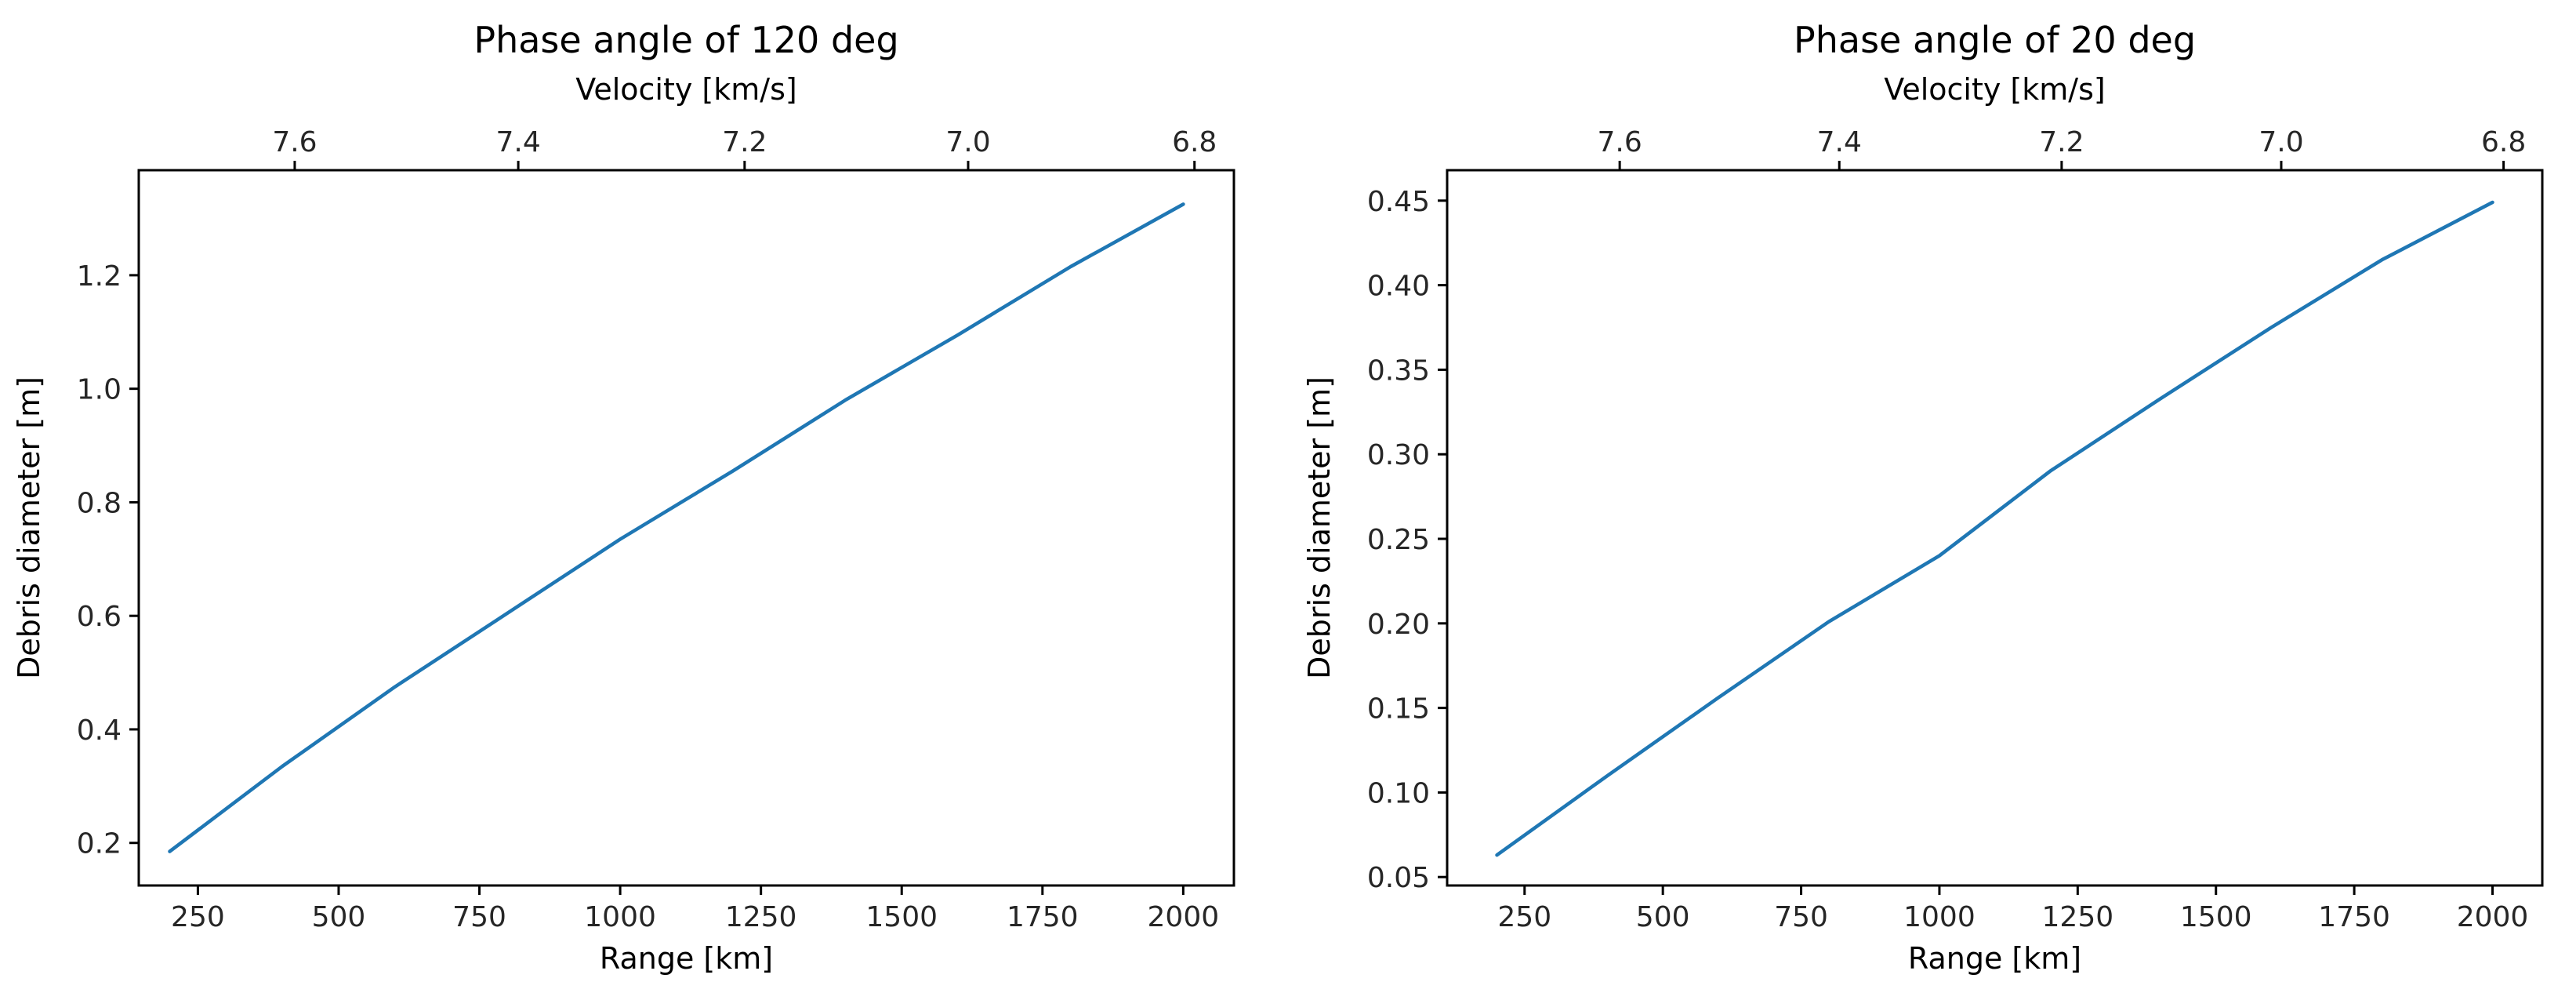 This screenshot has width=2576, height=1000. I want to click on x-tick-label-left: 1000, so click(620, 917).